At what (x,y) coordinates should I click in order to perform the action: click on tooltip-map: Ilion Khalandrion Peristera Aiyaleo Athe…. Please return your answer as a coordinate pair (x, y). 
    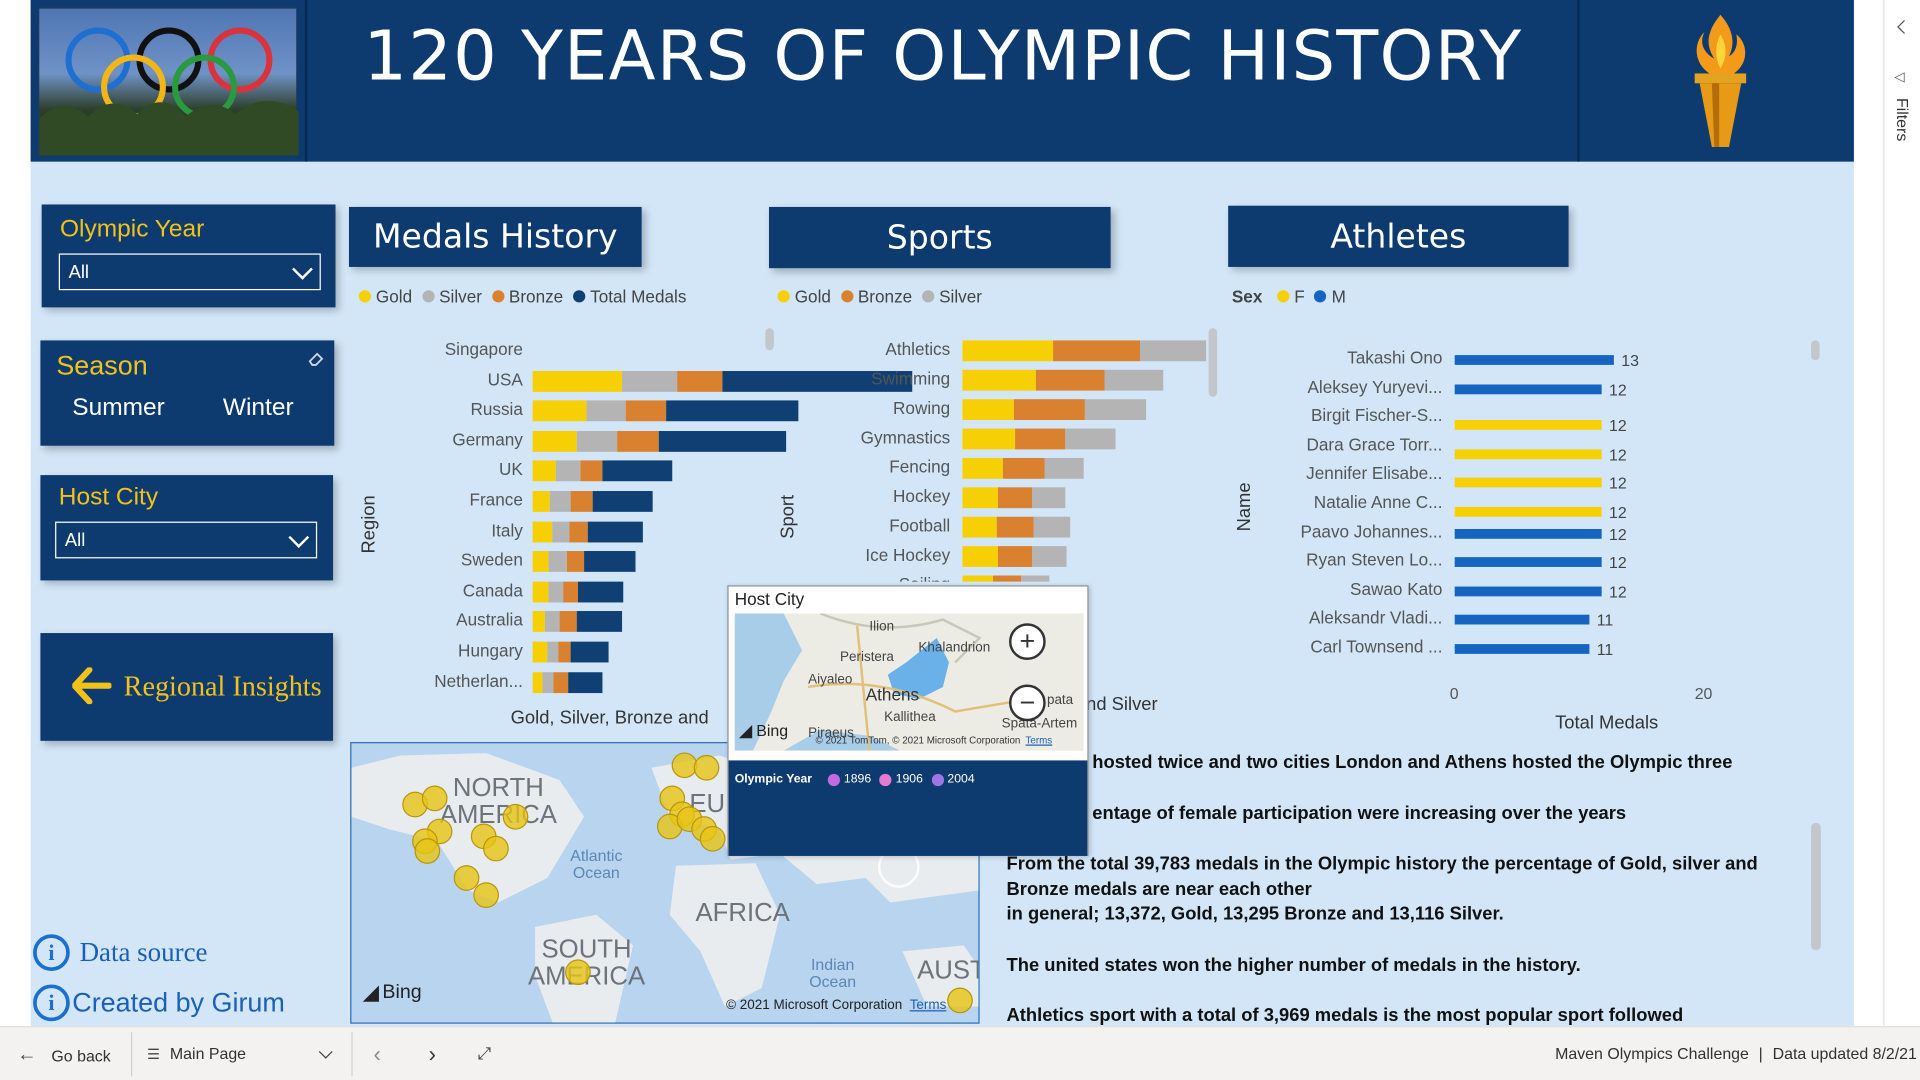
    Looking at the image, I should click on (909, 682).